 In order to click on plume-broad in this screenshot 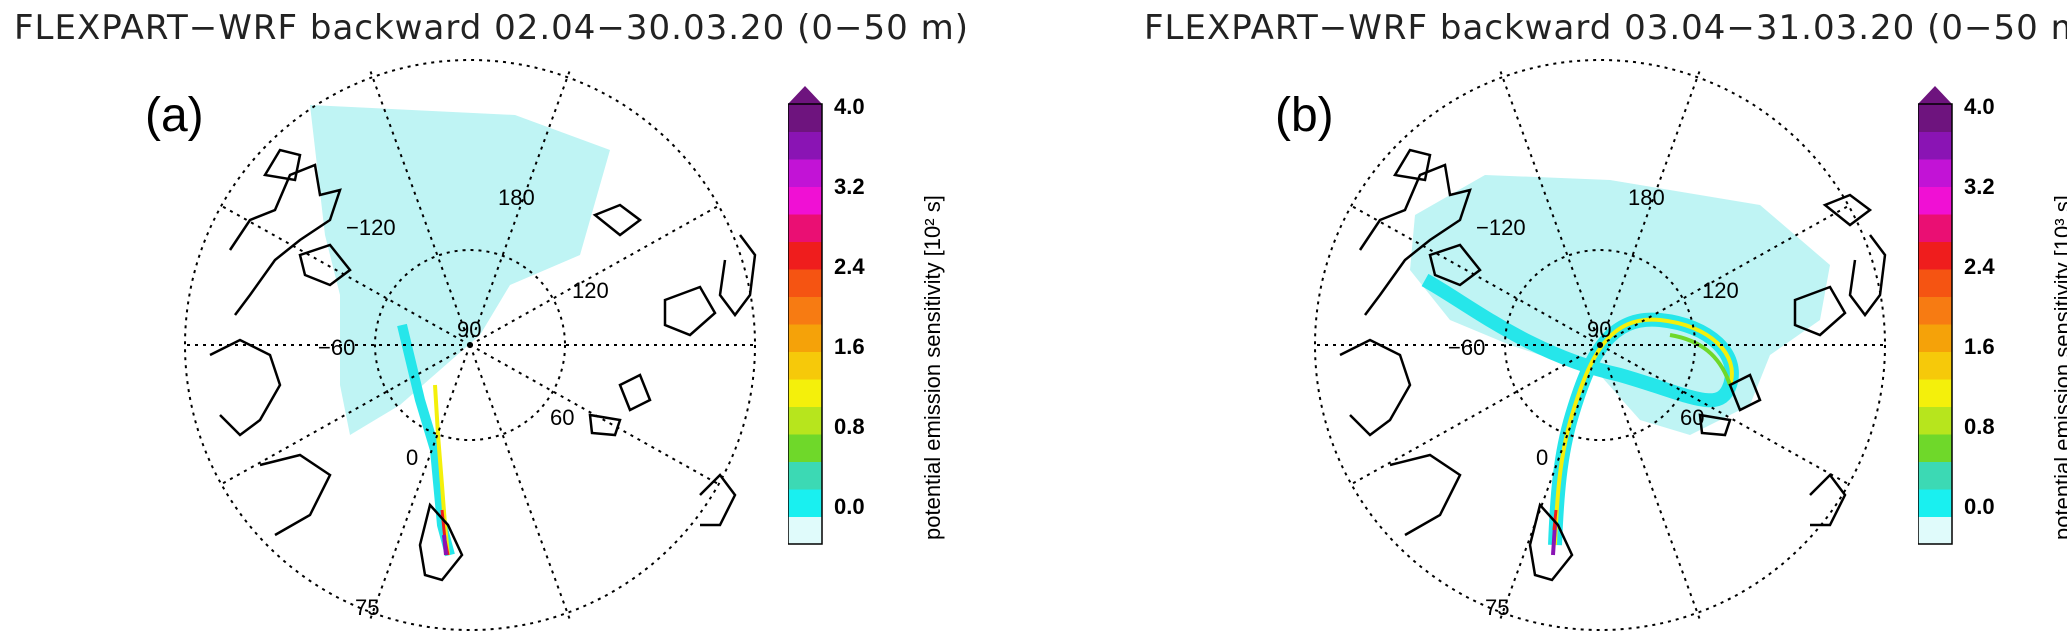, I will do `click(460, 270)`.